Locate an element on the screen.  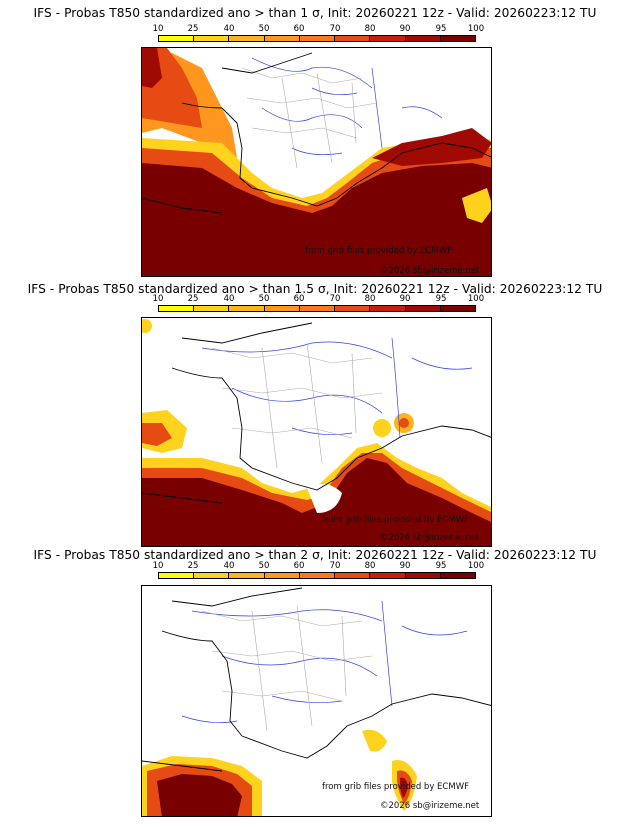
colorbar-1-ticks: 10 25 40 50 60 70 80 90 95 100 is located at coordinates (315, 29).